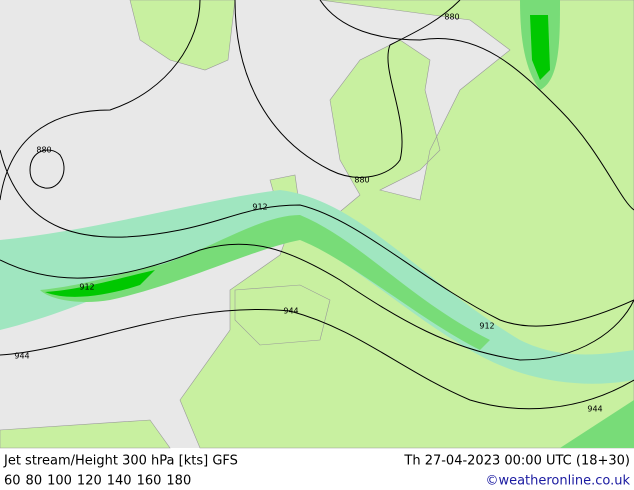 The image size is (634, 490). Describe the element at coordinates (89, 481) in the screenshot. I see `legend-value: 120` at that location.